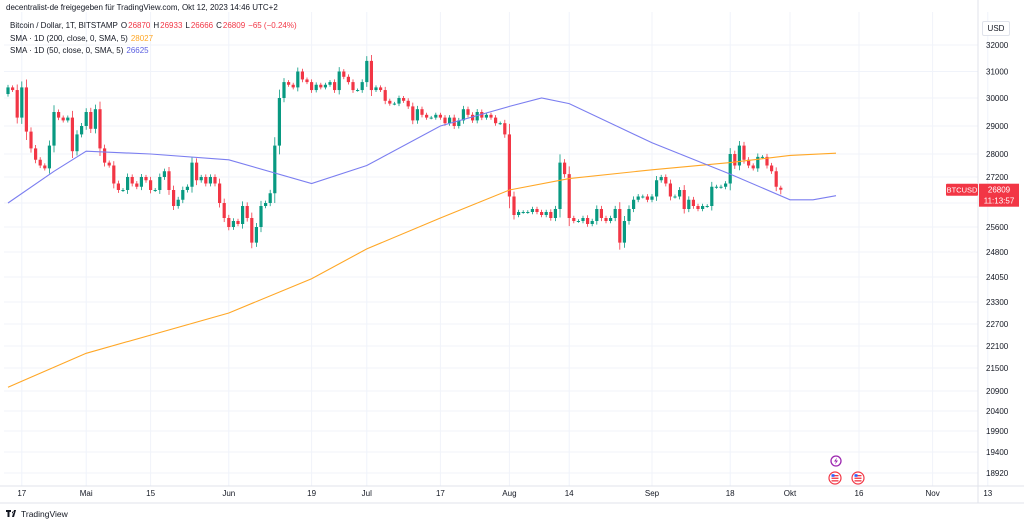 This screenshot has height=525, width=1024. What do you see at coordinates (187, 25) in the screenshot?
I see `legend-low-label: L` at bounding box center [187, 25].